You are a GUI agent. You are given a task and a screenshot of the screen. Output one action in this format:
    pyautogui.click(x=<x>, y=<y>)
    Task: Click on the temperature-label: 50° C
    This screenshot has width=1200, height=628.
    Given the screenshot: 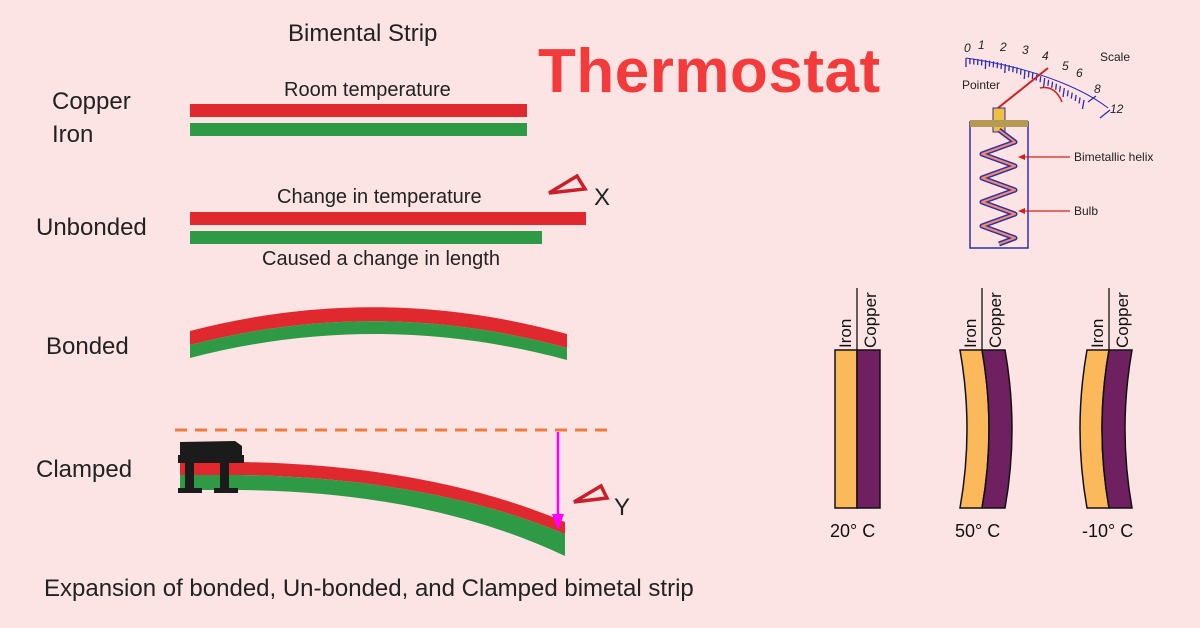 What is the action you would take?
    pyautogui.click(x=977, y=531)
    